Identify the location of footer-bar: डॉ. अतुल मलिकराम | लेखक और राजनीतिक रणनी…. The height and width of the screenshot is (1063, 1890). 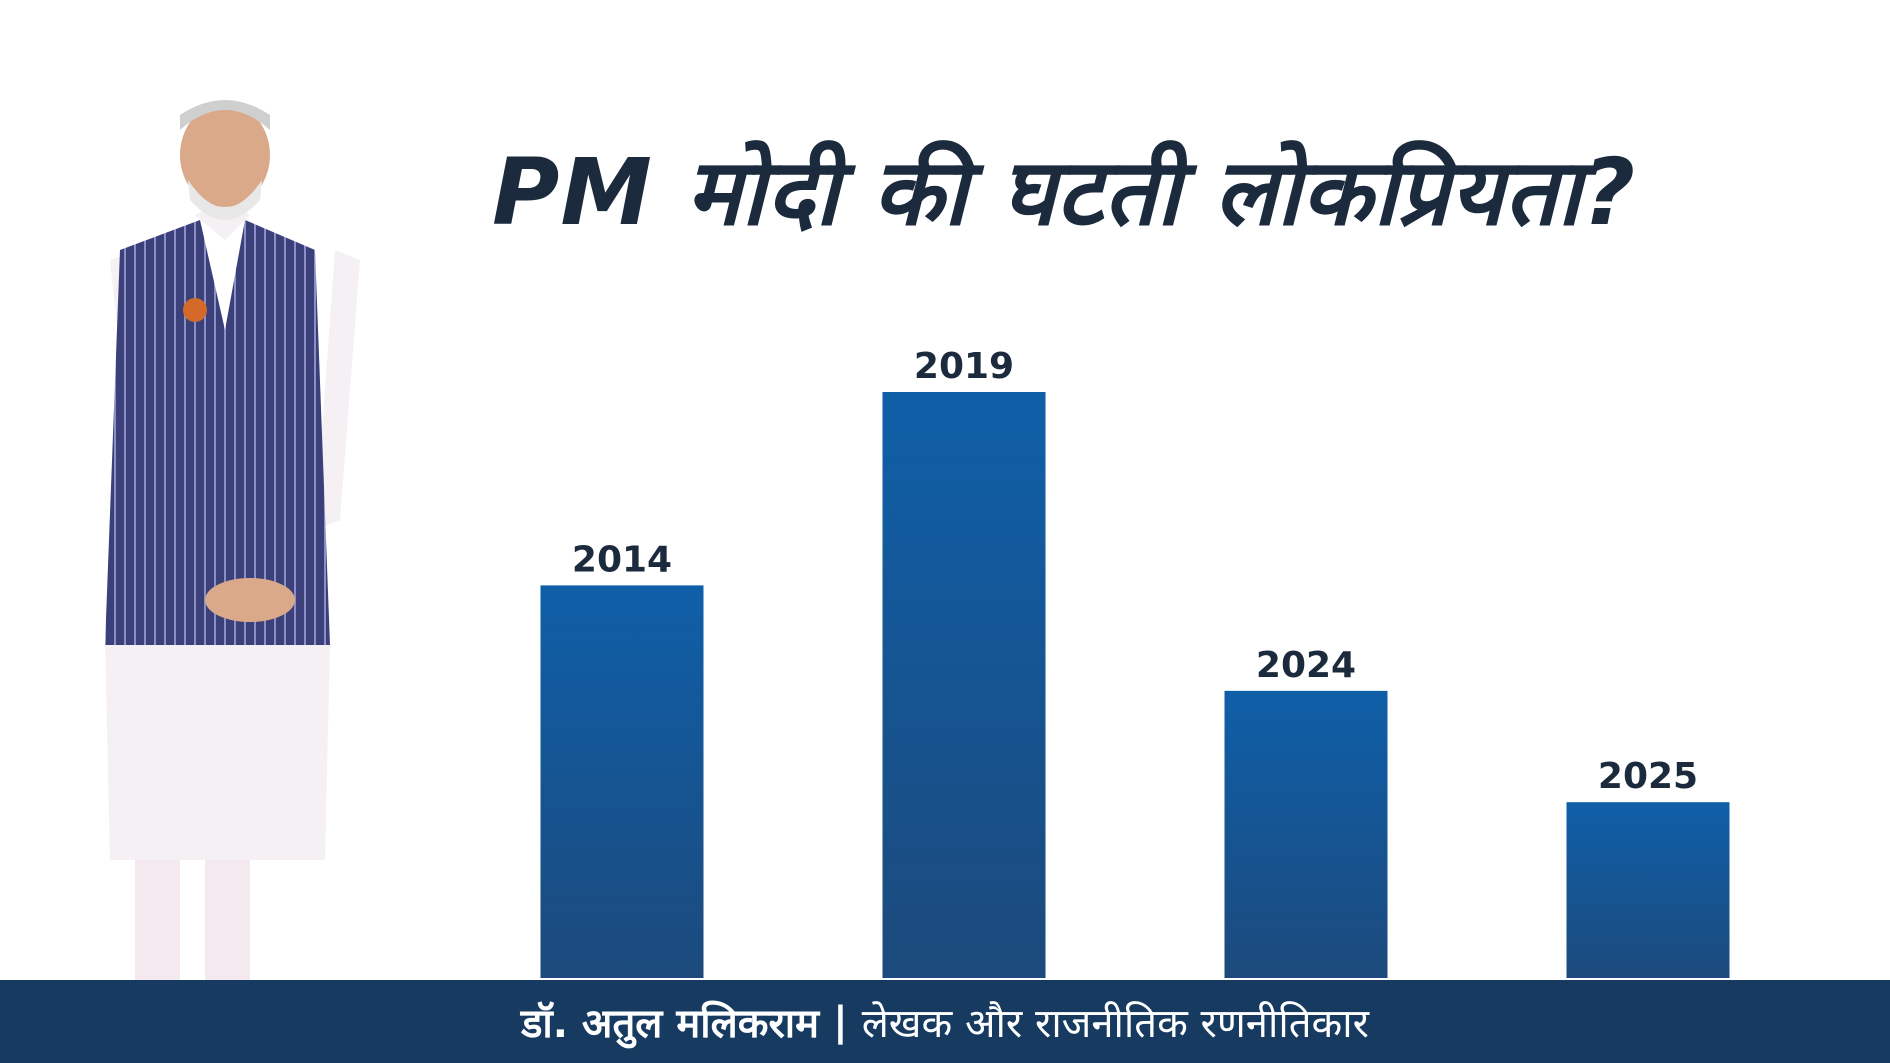
(945, 1021).